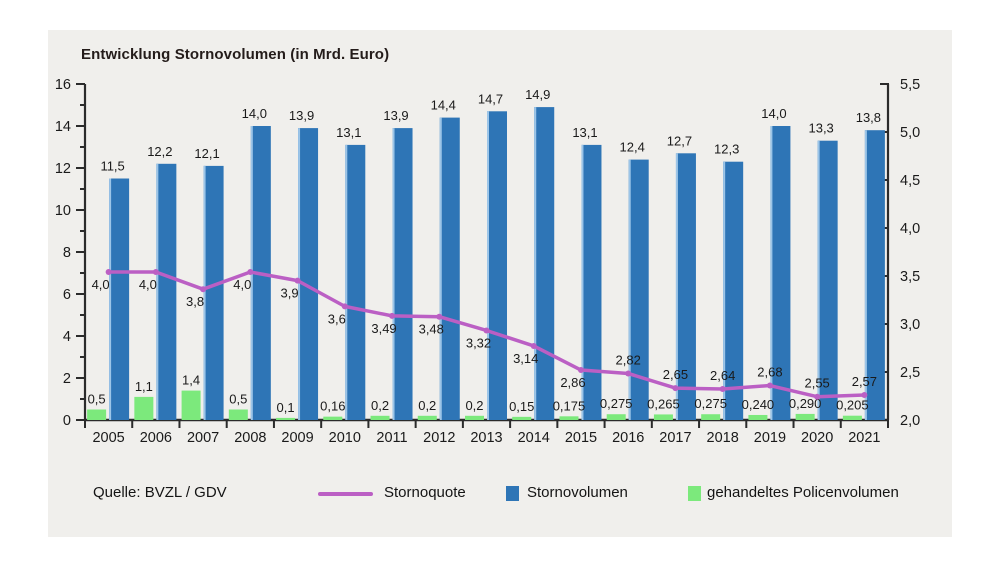 This screenshot has height=563, width=1000. Describe the element at coordinates (723, 438) in the screenshot. I see `x-axis-label-2018: 2018` at that location.